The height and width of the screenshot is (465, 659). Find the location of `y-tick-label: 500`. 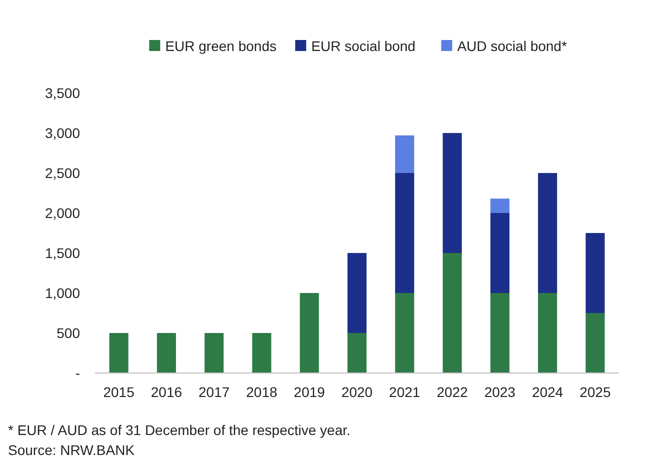

y-tick-label: 500 is located at coordinates (68, 332).